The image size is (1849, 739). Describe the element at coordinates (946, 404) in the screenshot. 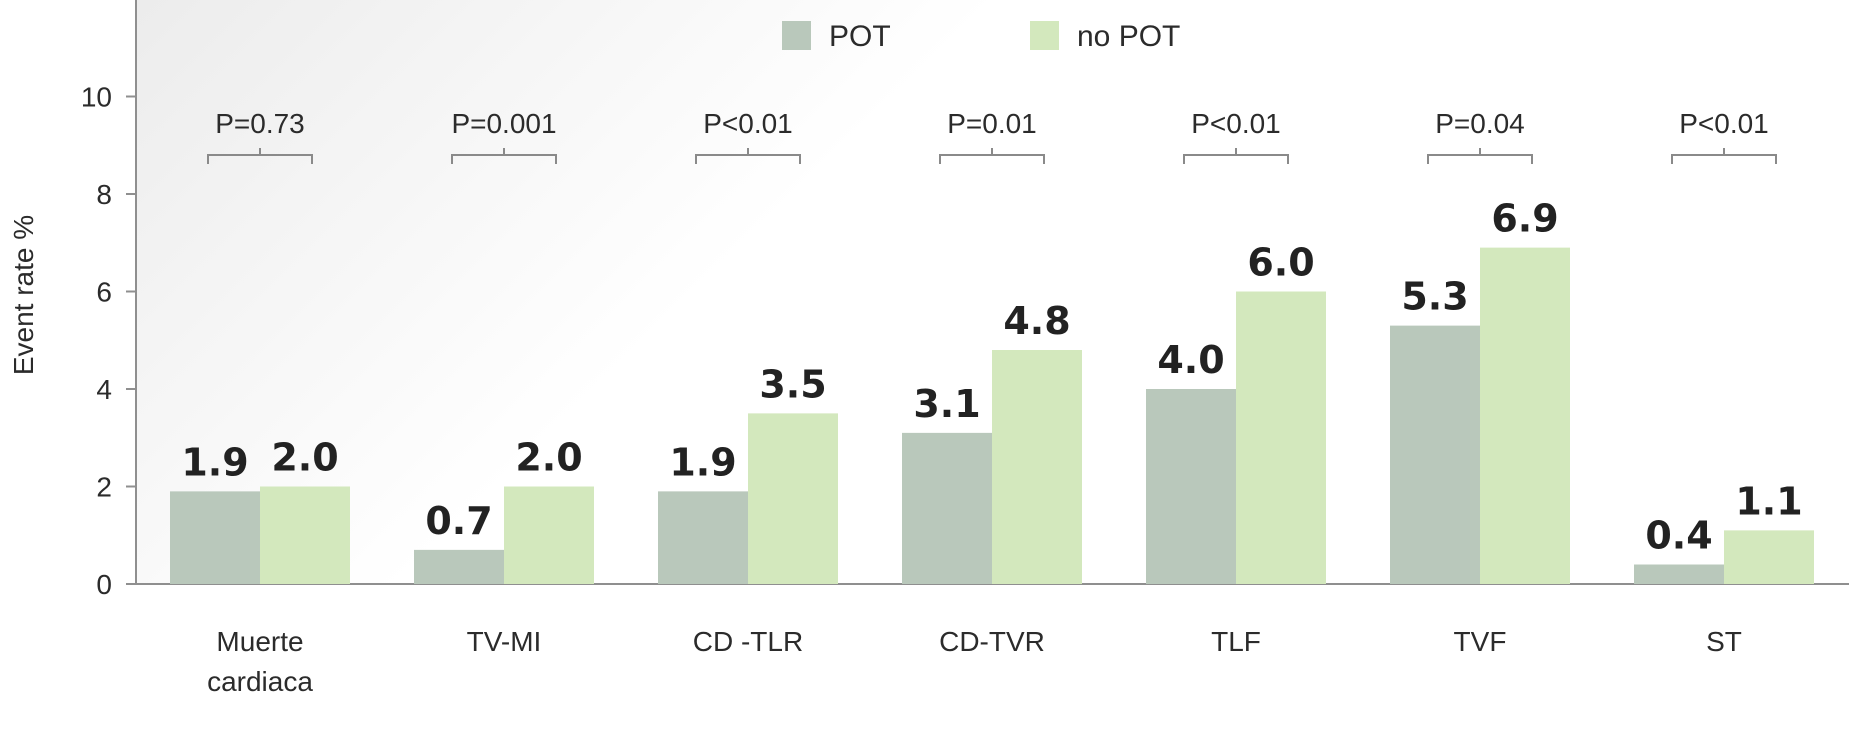

I see `data-label: 3.1` at that location.